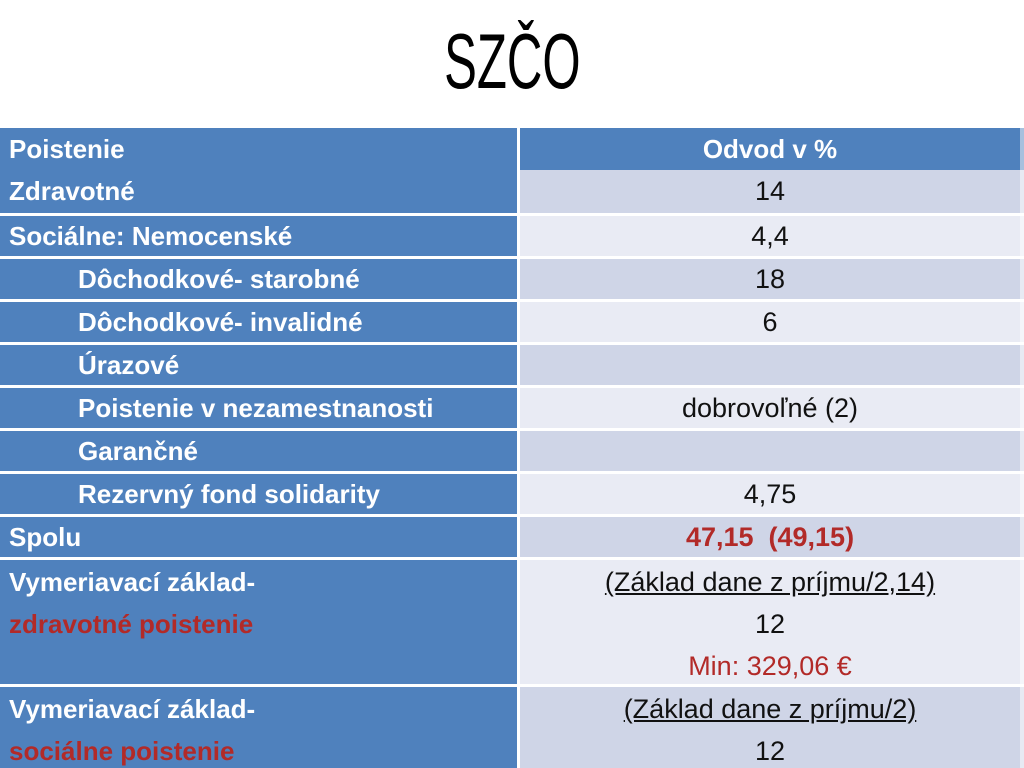  I want to click on row-label-cell: Vymeriavací základ-zdravotné poistenie, so click(260, 622).